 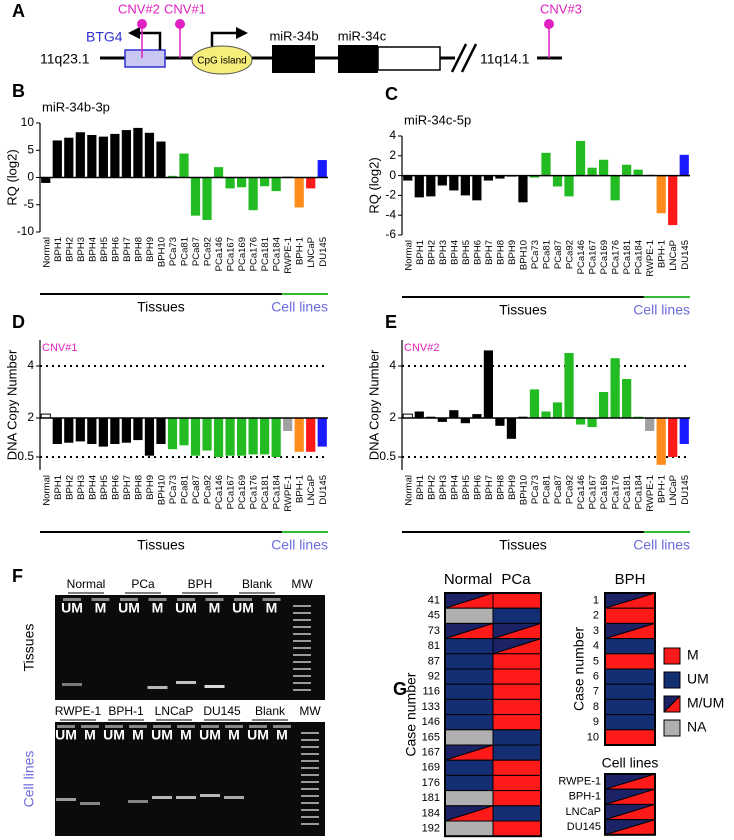 What do you see at coordinates (431, 722) in the screenshot?
I see `case-label: 146` at bounding box center [431, 722].